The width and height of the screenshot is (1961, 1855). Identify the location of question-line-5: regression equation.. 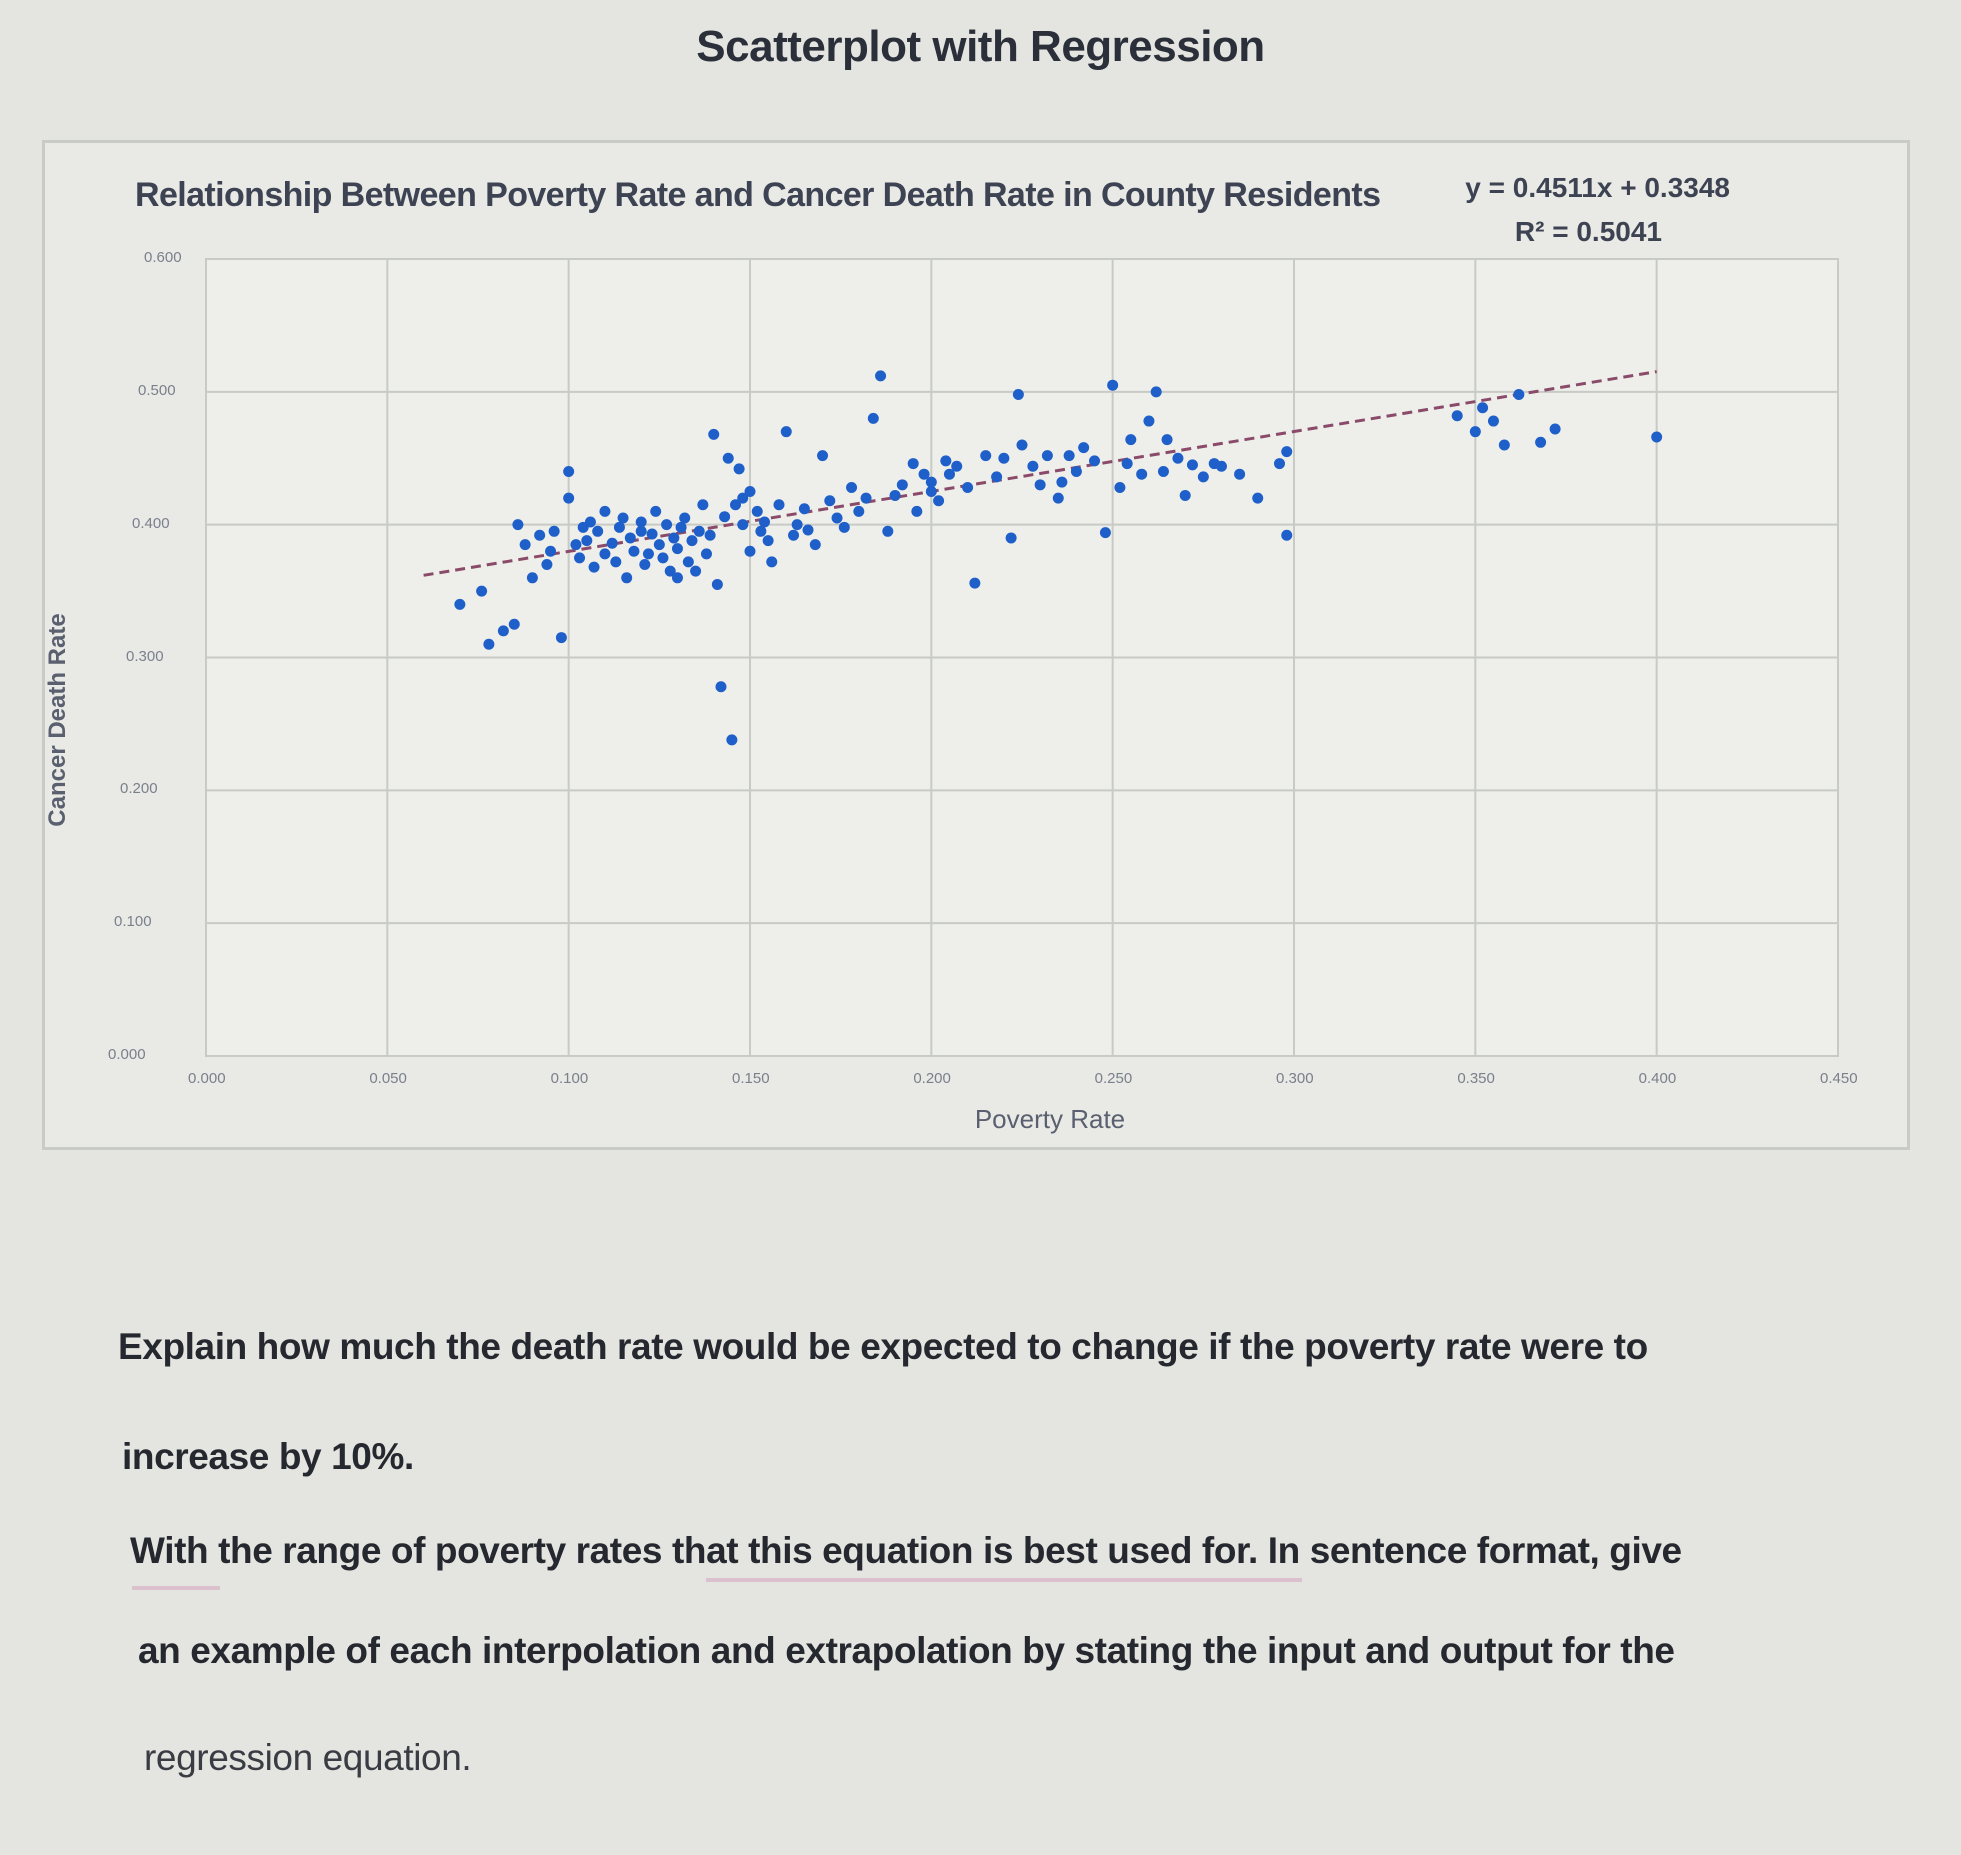
(308, 1757).